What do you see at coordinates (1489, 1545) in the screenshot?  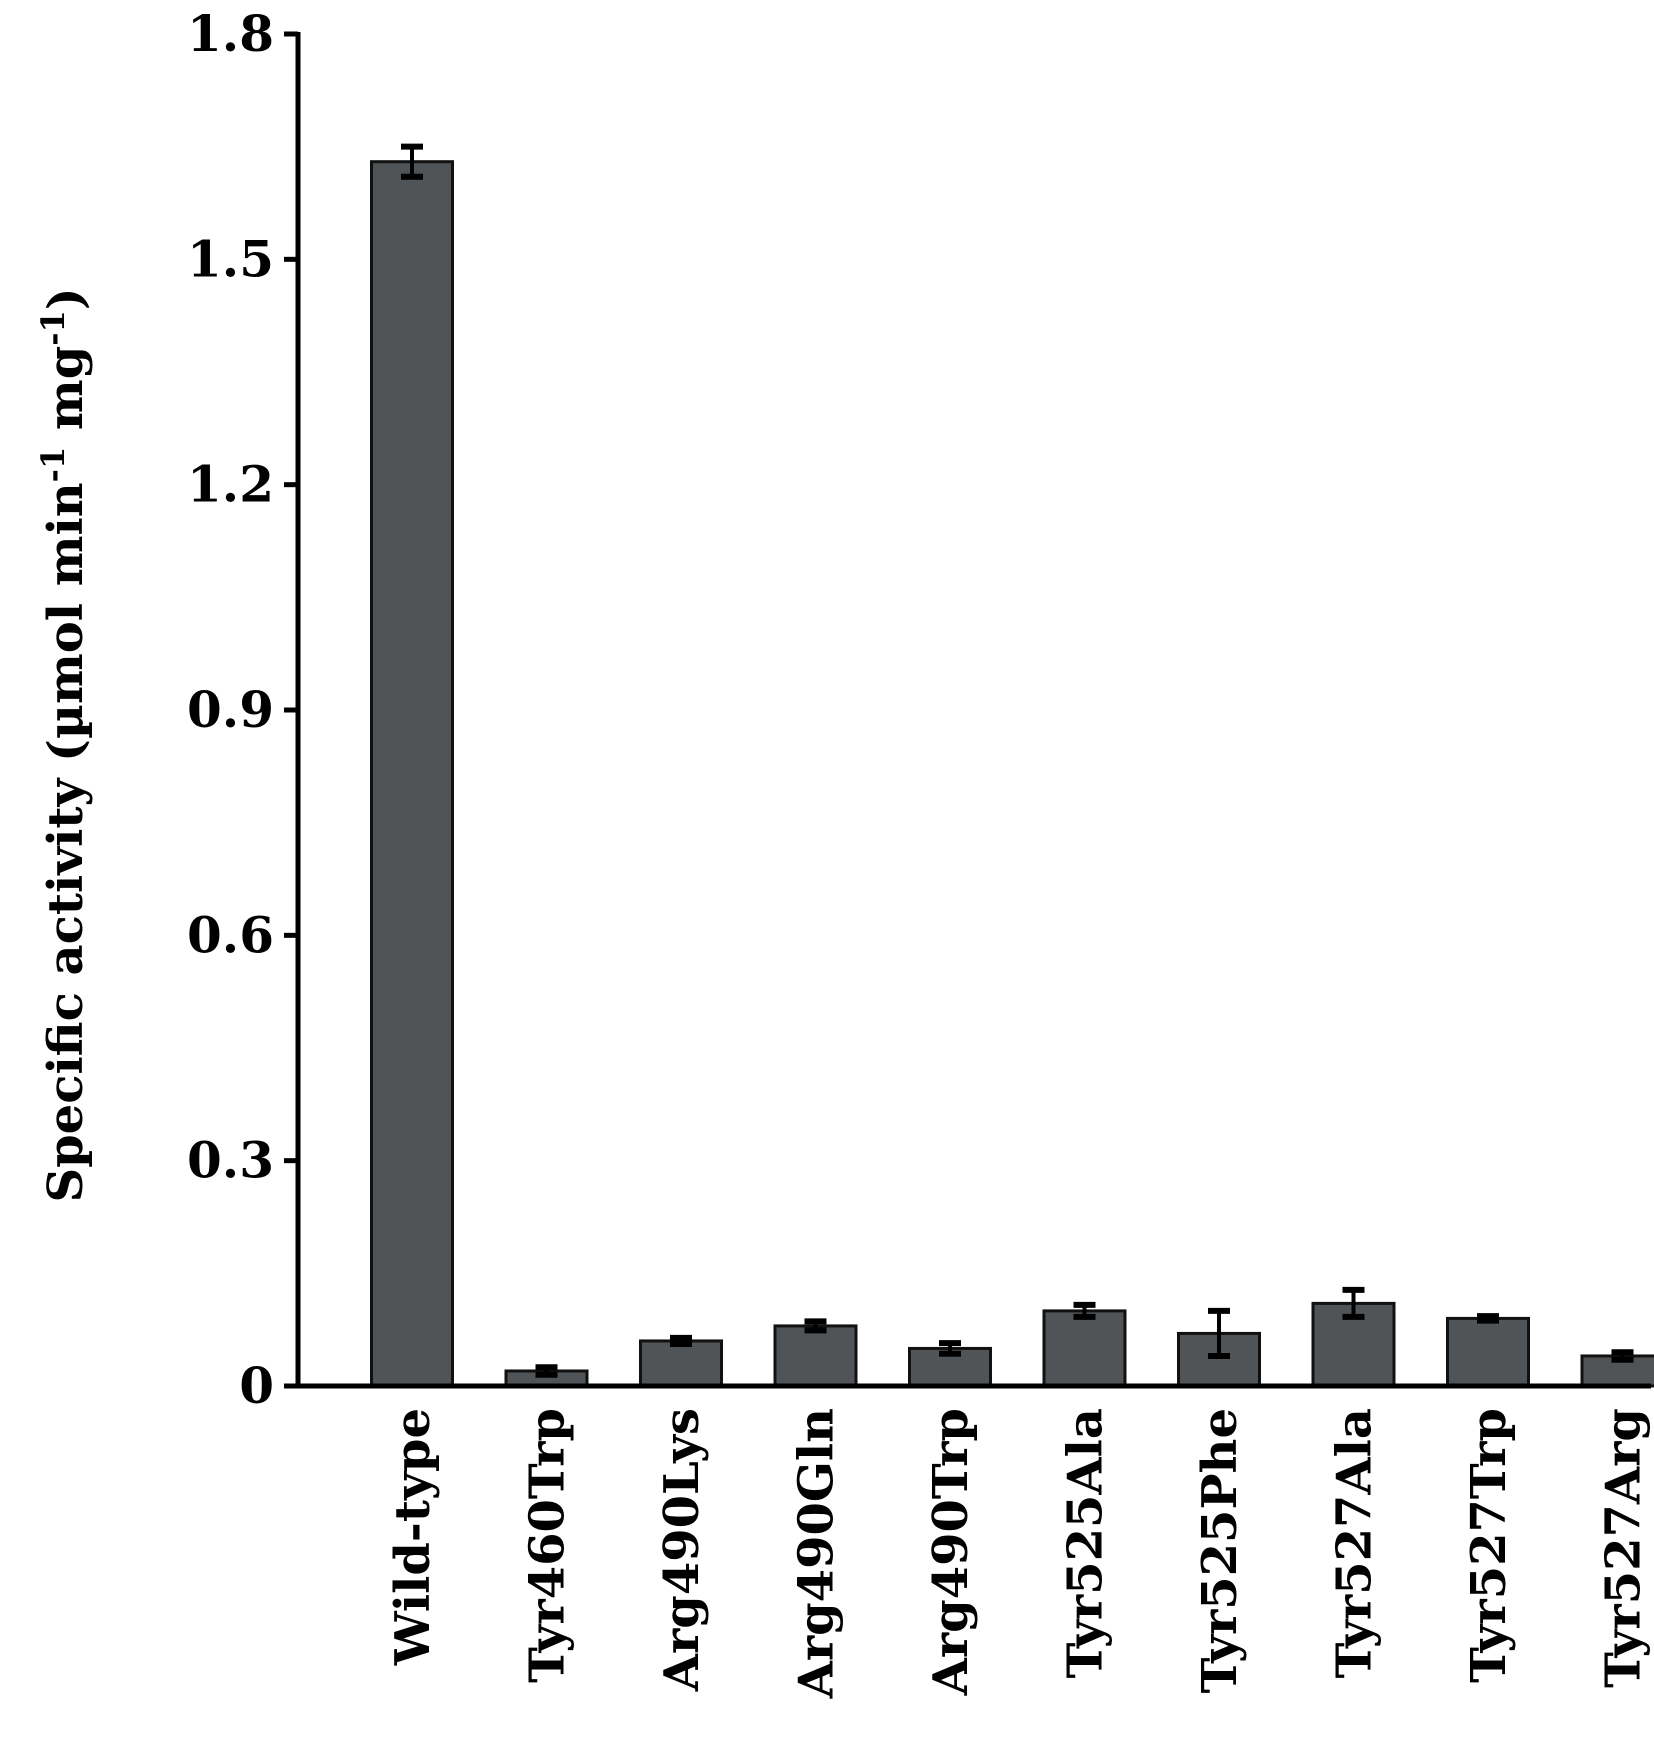 I see `x-category-label: Tyr527Trp` at bounding box center [1489, 1545].